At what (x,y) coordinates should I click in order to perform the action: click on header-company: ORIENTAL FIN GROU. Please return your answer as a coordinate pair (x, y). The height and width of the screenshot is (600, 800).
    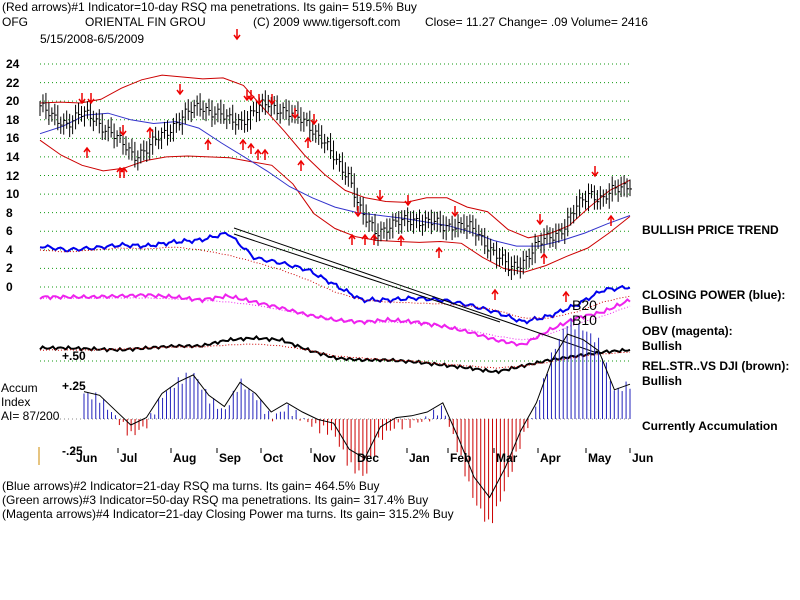
    Looking at the image, I should click on (145, 22).